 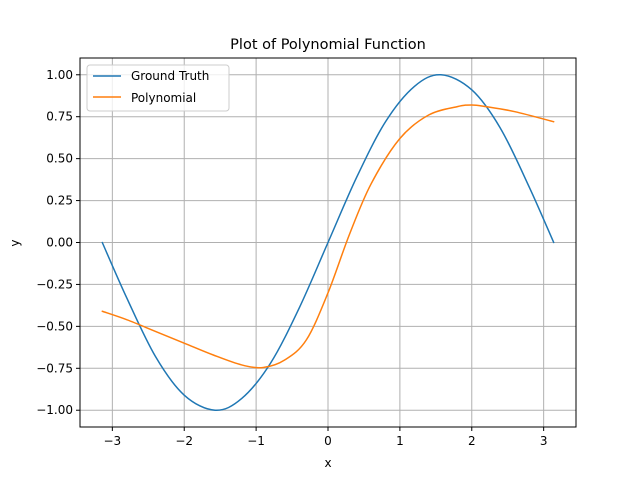 What do you see at coordinates (327, 463) in the screenshot?
I see `x-axis-label: x` at bounding box center [327, 463].